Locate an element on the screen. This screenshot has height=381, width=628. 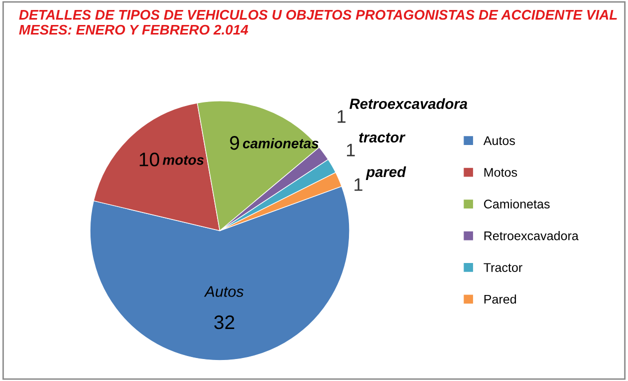
data-label: 10 is located at coordinates (150, 159).